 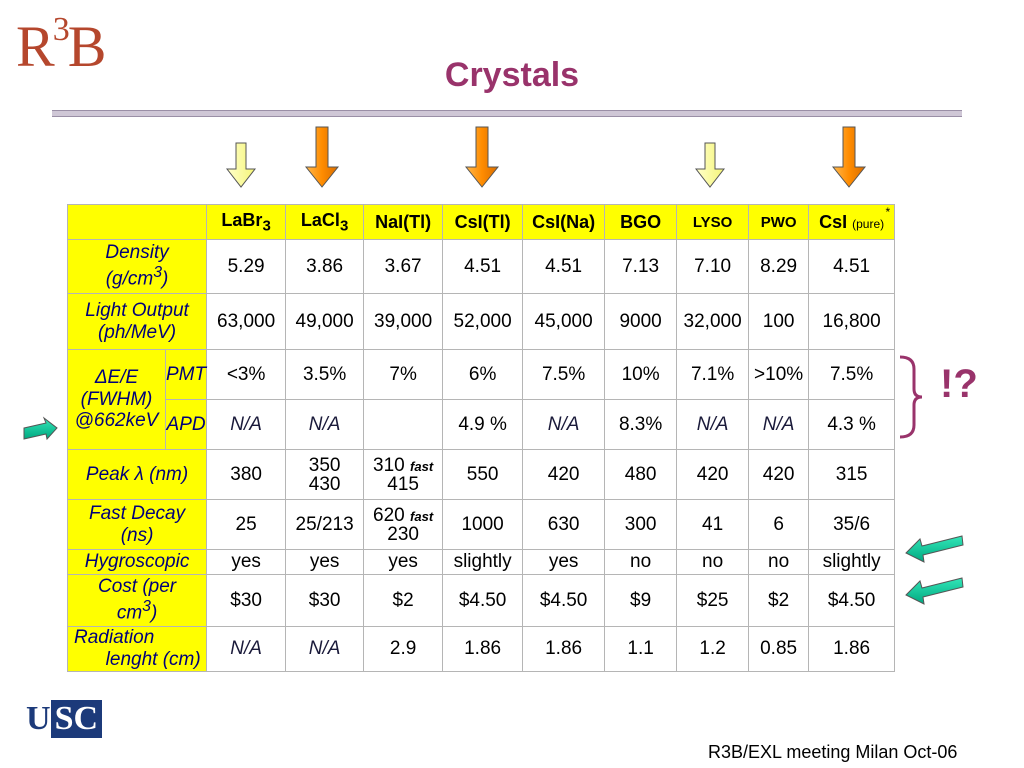 What do you see at coordinates (64, 719) in the screenshot?
I see `usc-logo: U SC` at bounding box center [64, 719].